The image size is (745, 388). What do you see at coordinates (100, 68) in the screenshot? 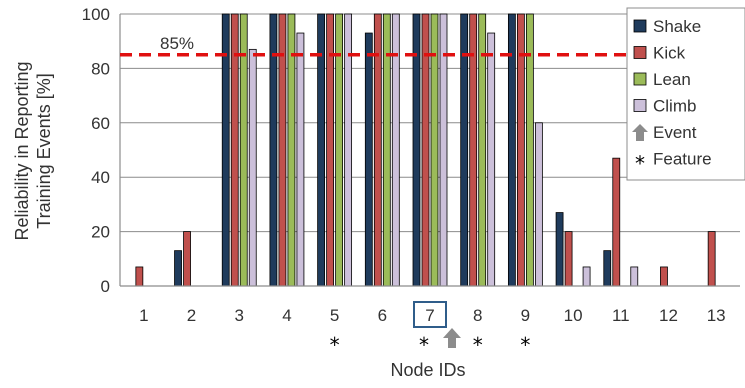
I see `y-tick-label: 80` at bounding box center [100, 68].